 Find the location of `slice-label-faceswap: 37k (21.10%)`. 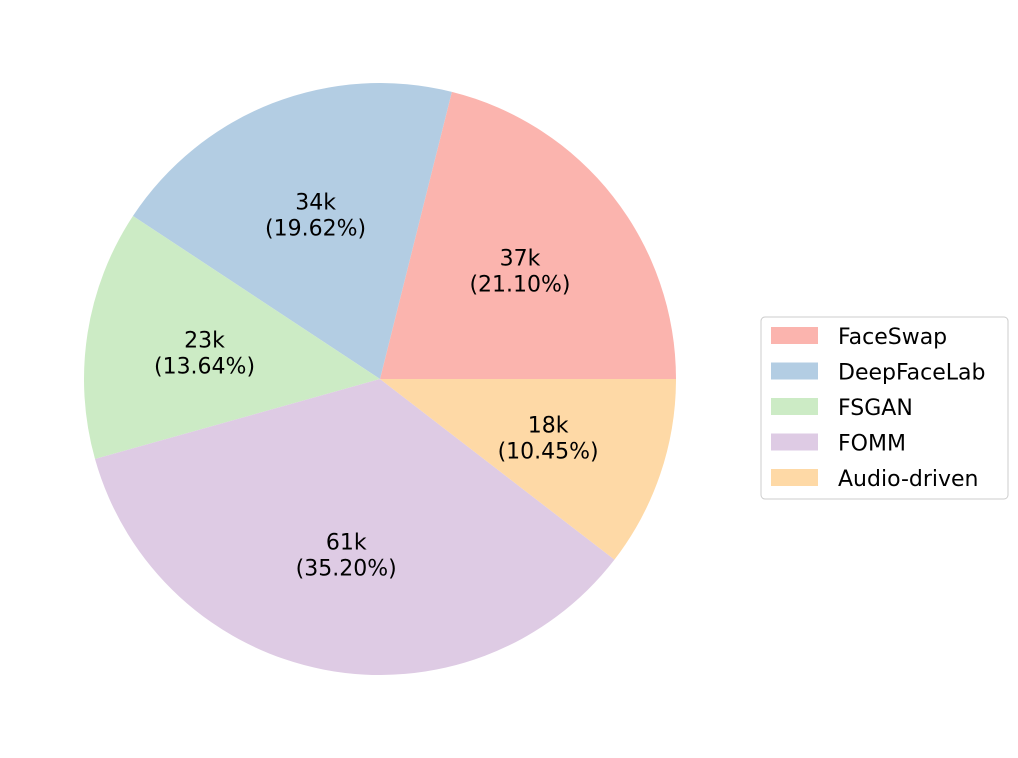

slice-label-faceswap: 37k (21.10%) is located at coordinates (519, 272).